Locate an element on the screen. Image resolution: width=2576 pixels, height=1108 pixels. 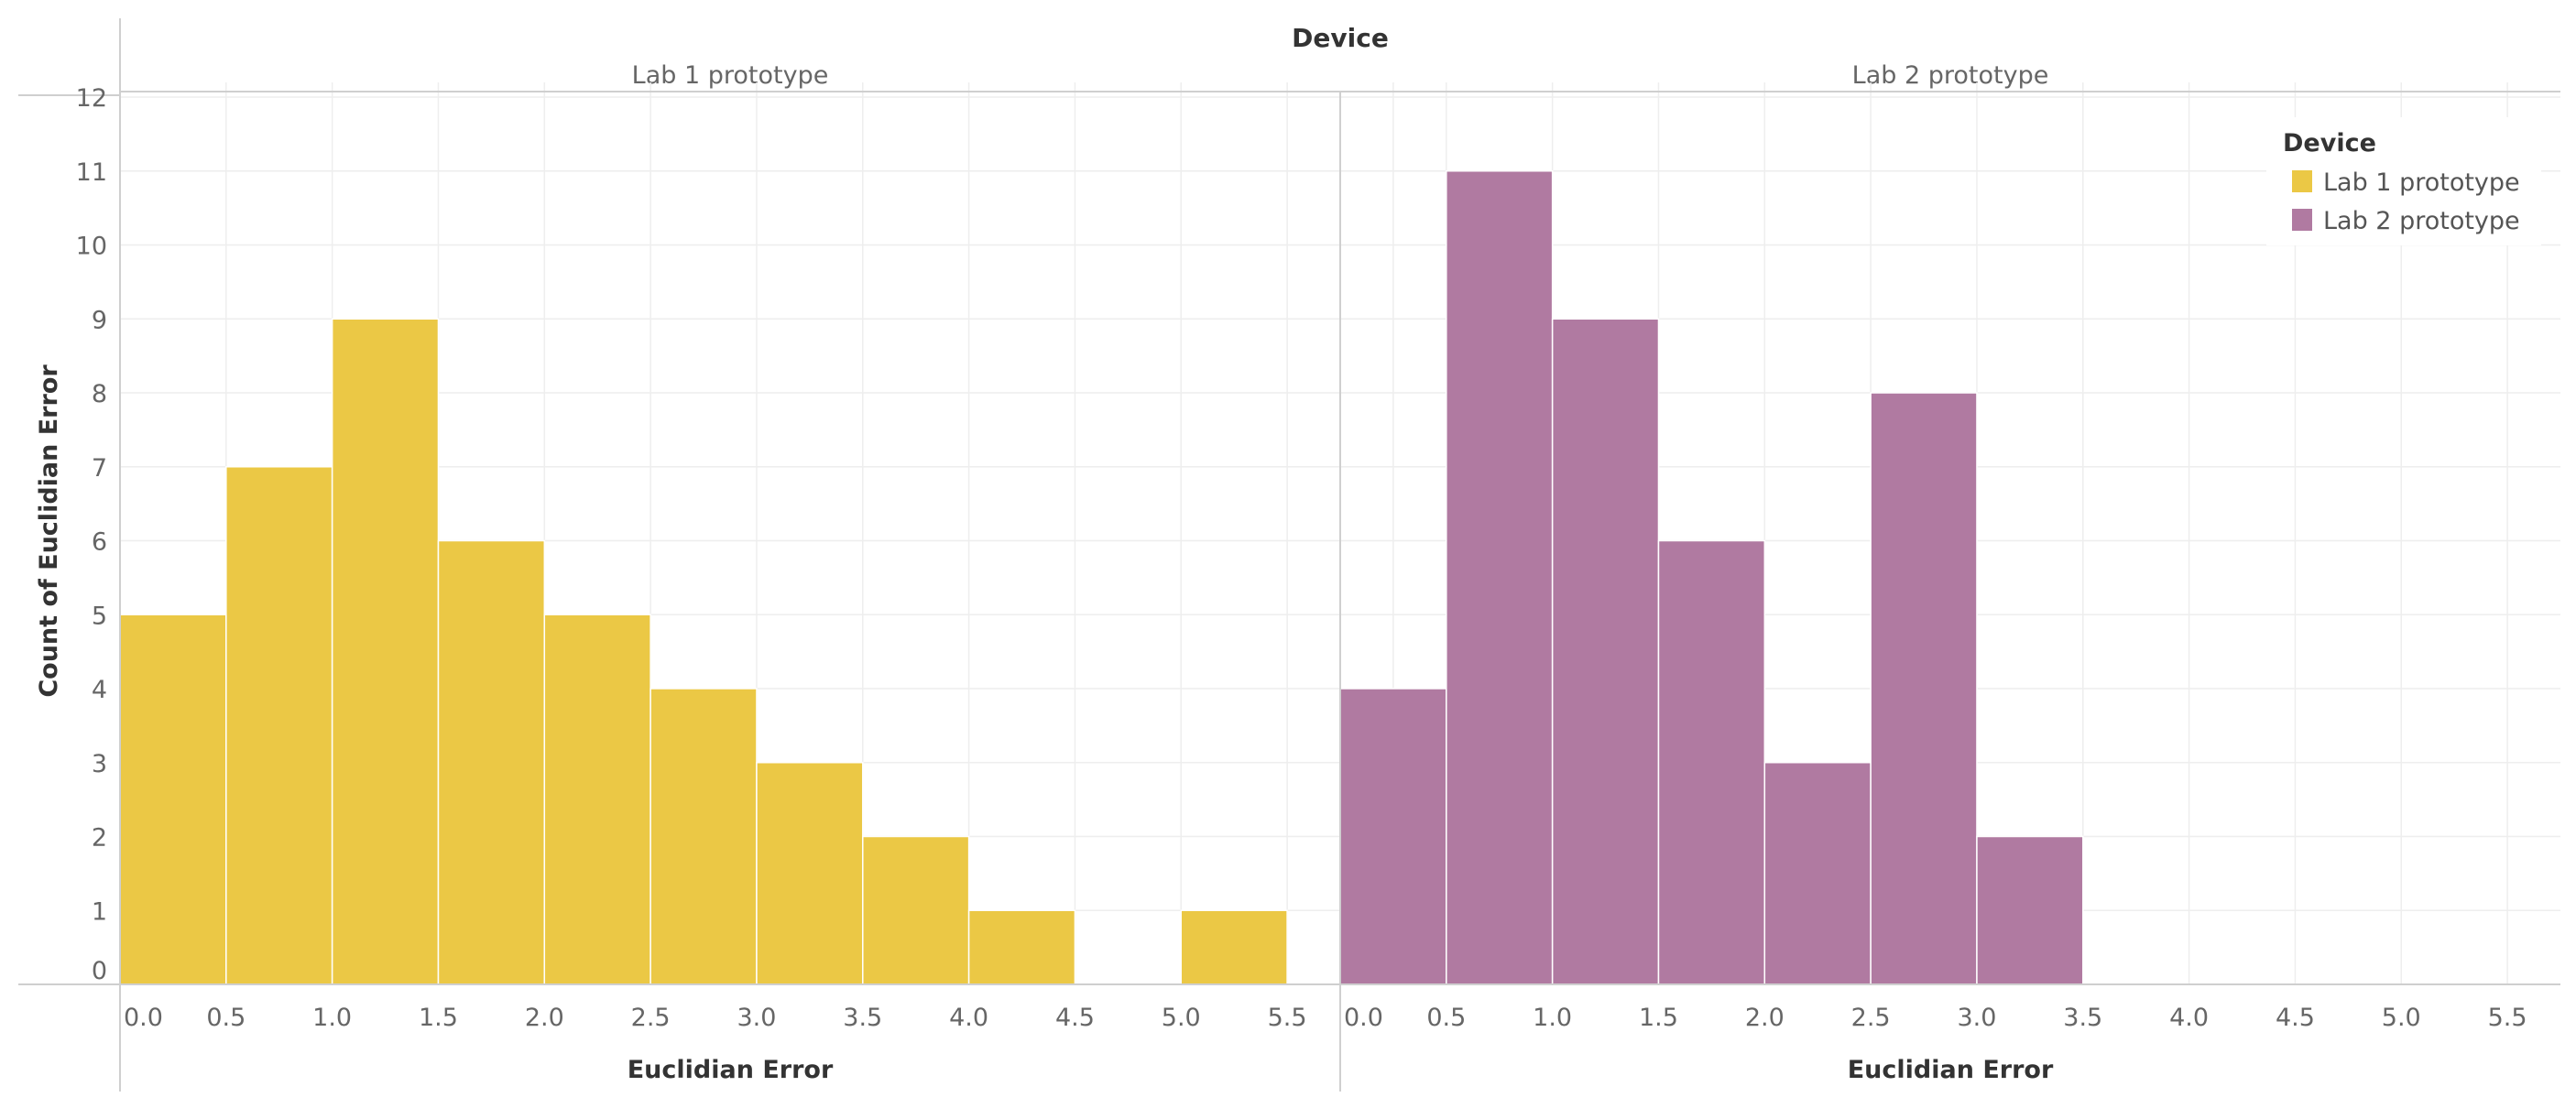
x-axis-title-lab2: Euclidian Error is located at coordinates (1951, 1070).